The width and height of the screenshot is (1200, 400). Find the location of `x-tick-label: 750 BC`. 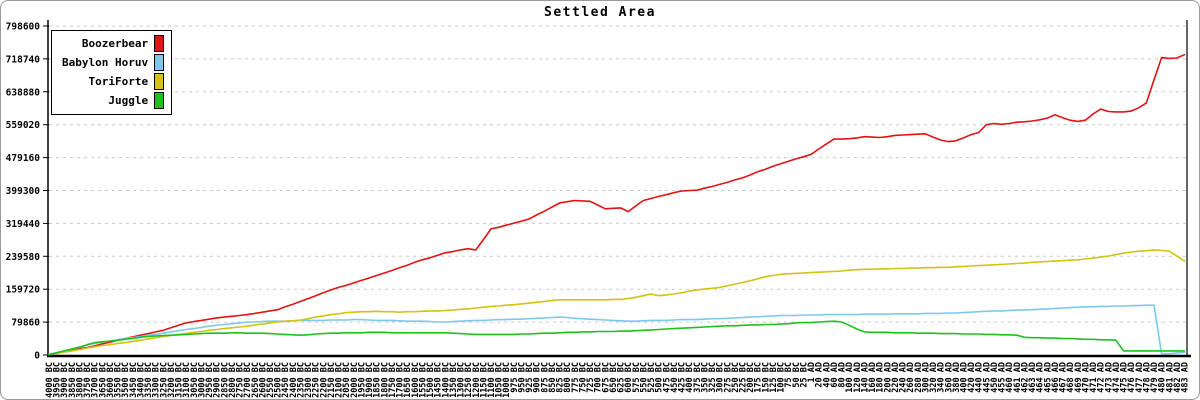

x-tick-label: 750 BC is located at coordinates (583, 377).